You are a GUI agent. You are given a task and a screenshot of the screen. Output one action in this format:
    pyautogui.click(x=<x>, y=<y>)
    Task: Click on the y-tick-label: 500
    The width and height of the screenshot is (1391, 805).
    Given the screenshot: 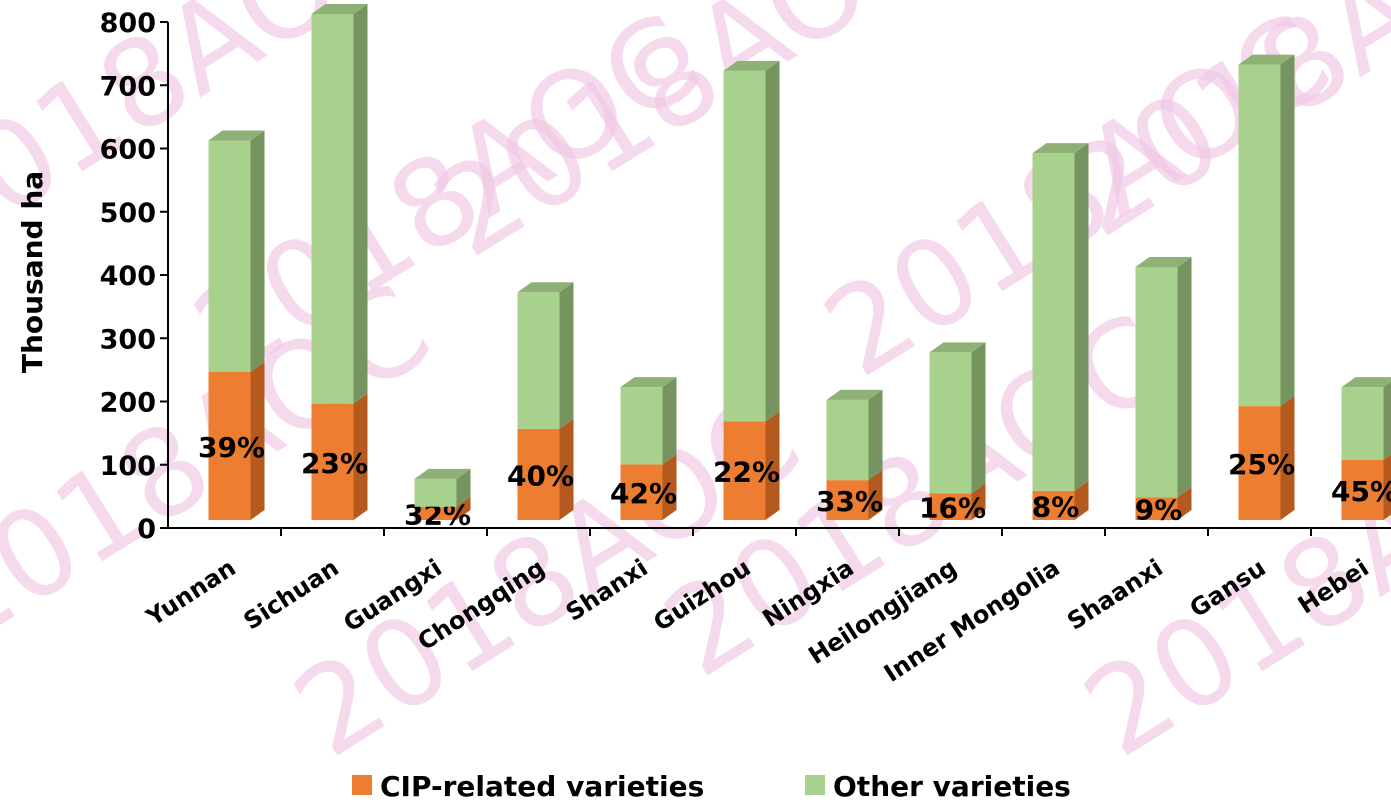 What is the action you would take?
    pyautogui.click(x=128, y=213)
    